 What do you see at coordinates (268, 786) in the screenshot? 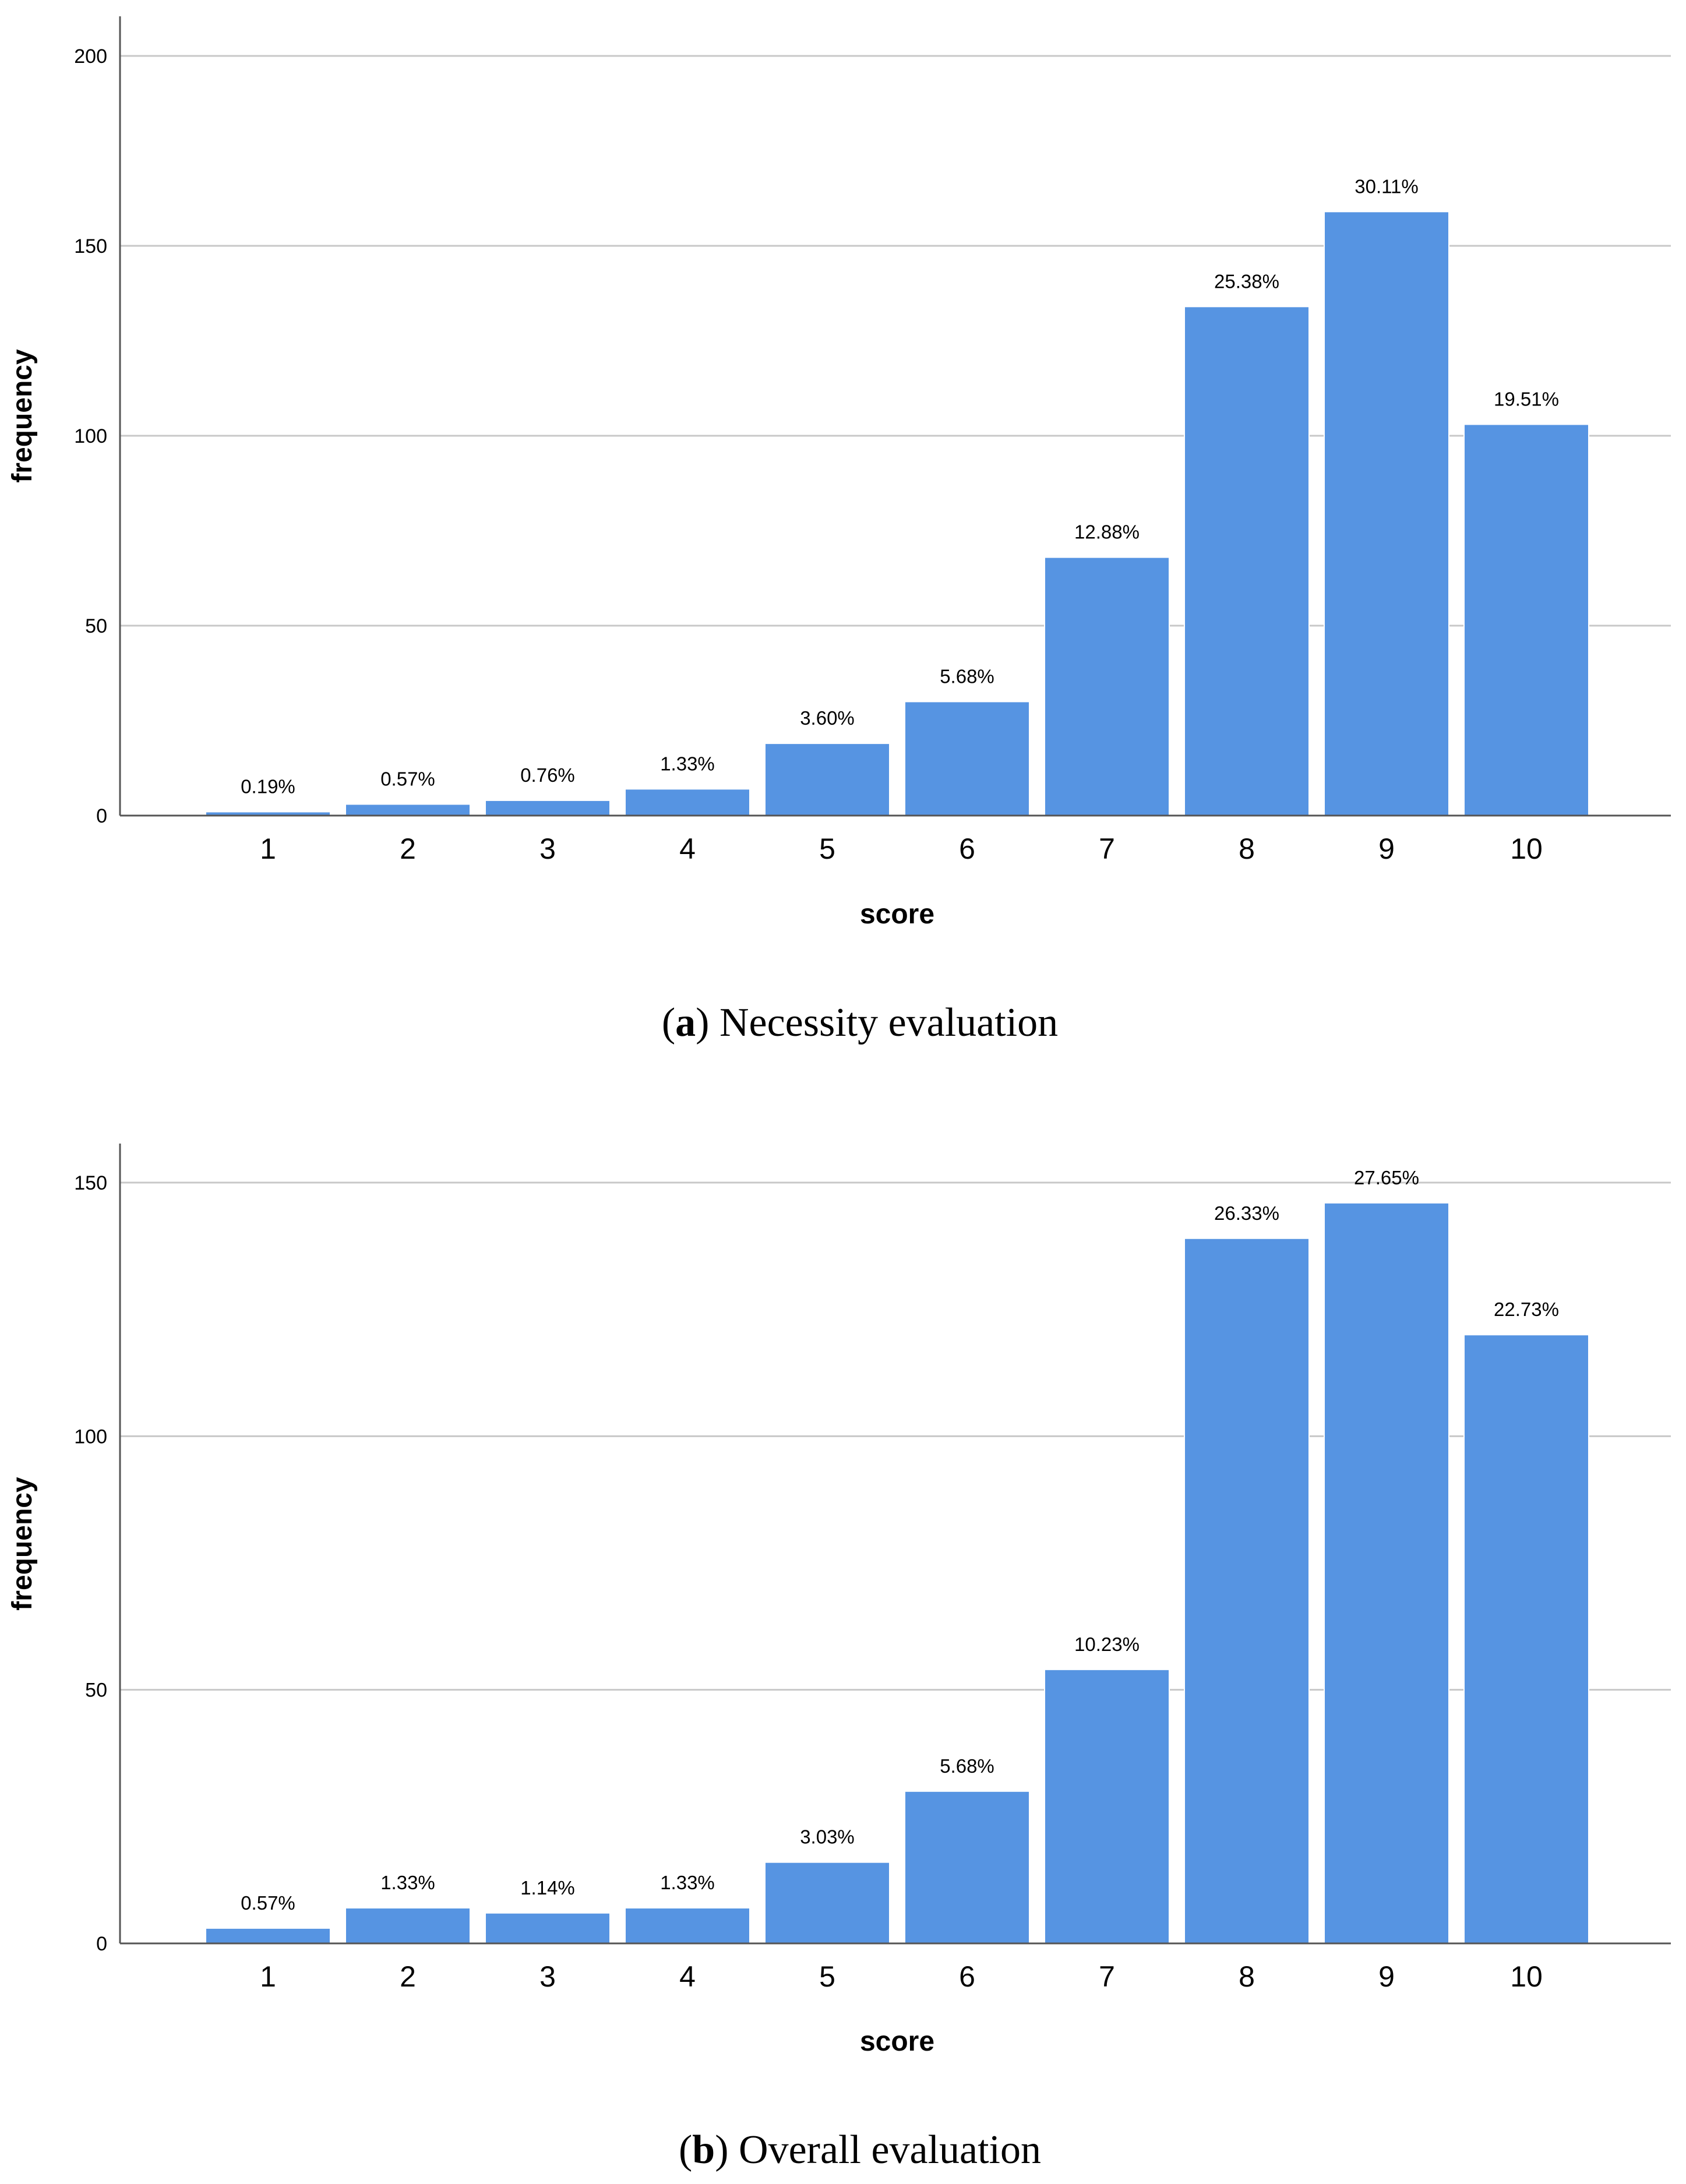
I see `data-label: 0.19%` at bounding box center [268, 786].